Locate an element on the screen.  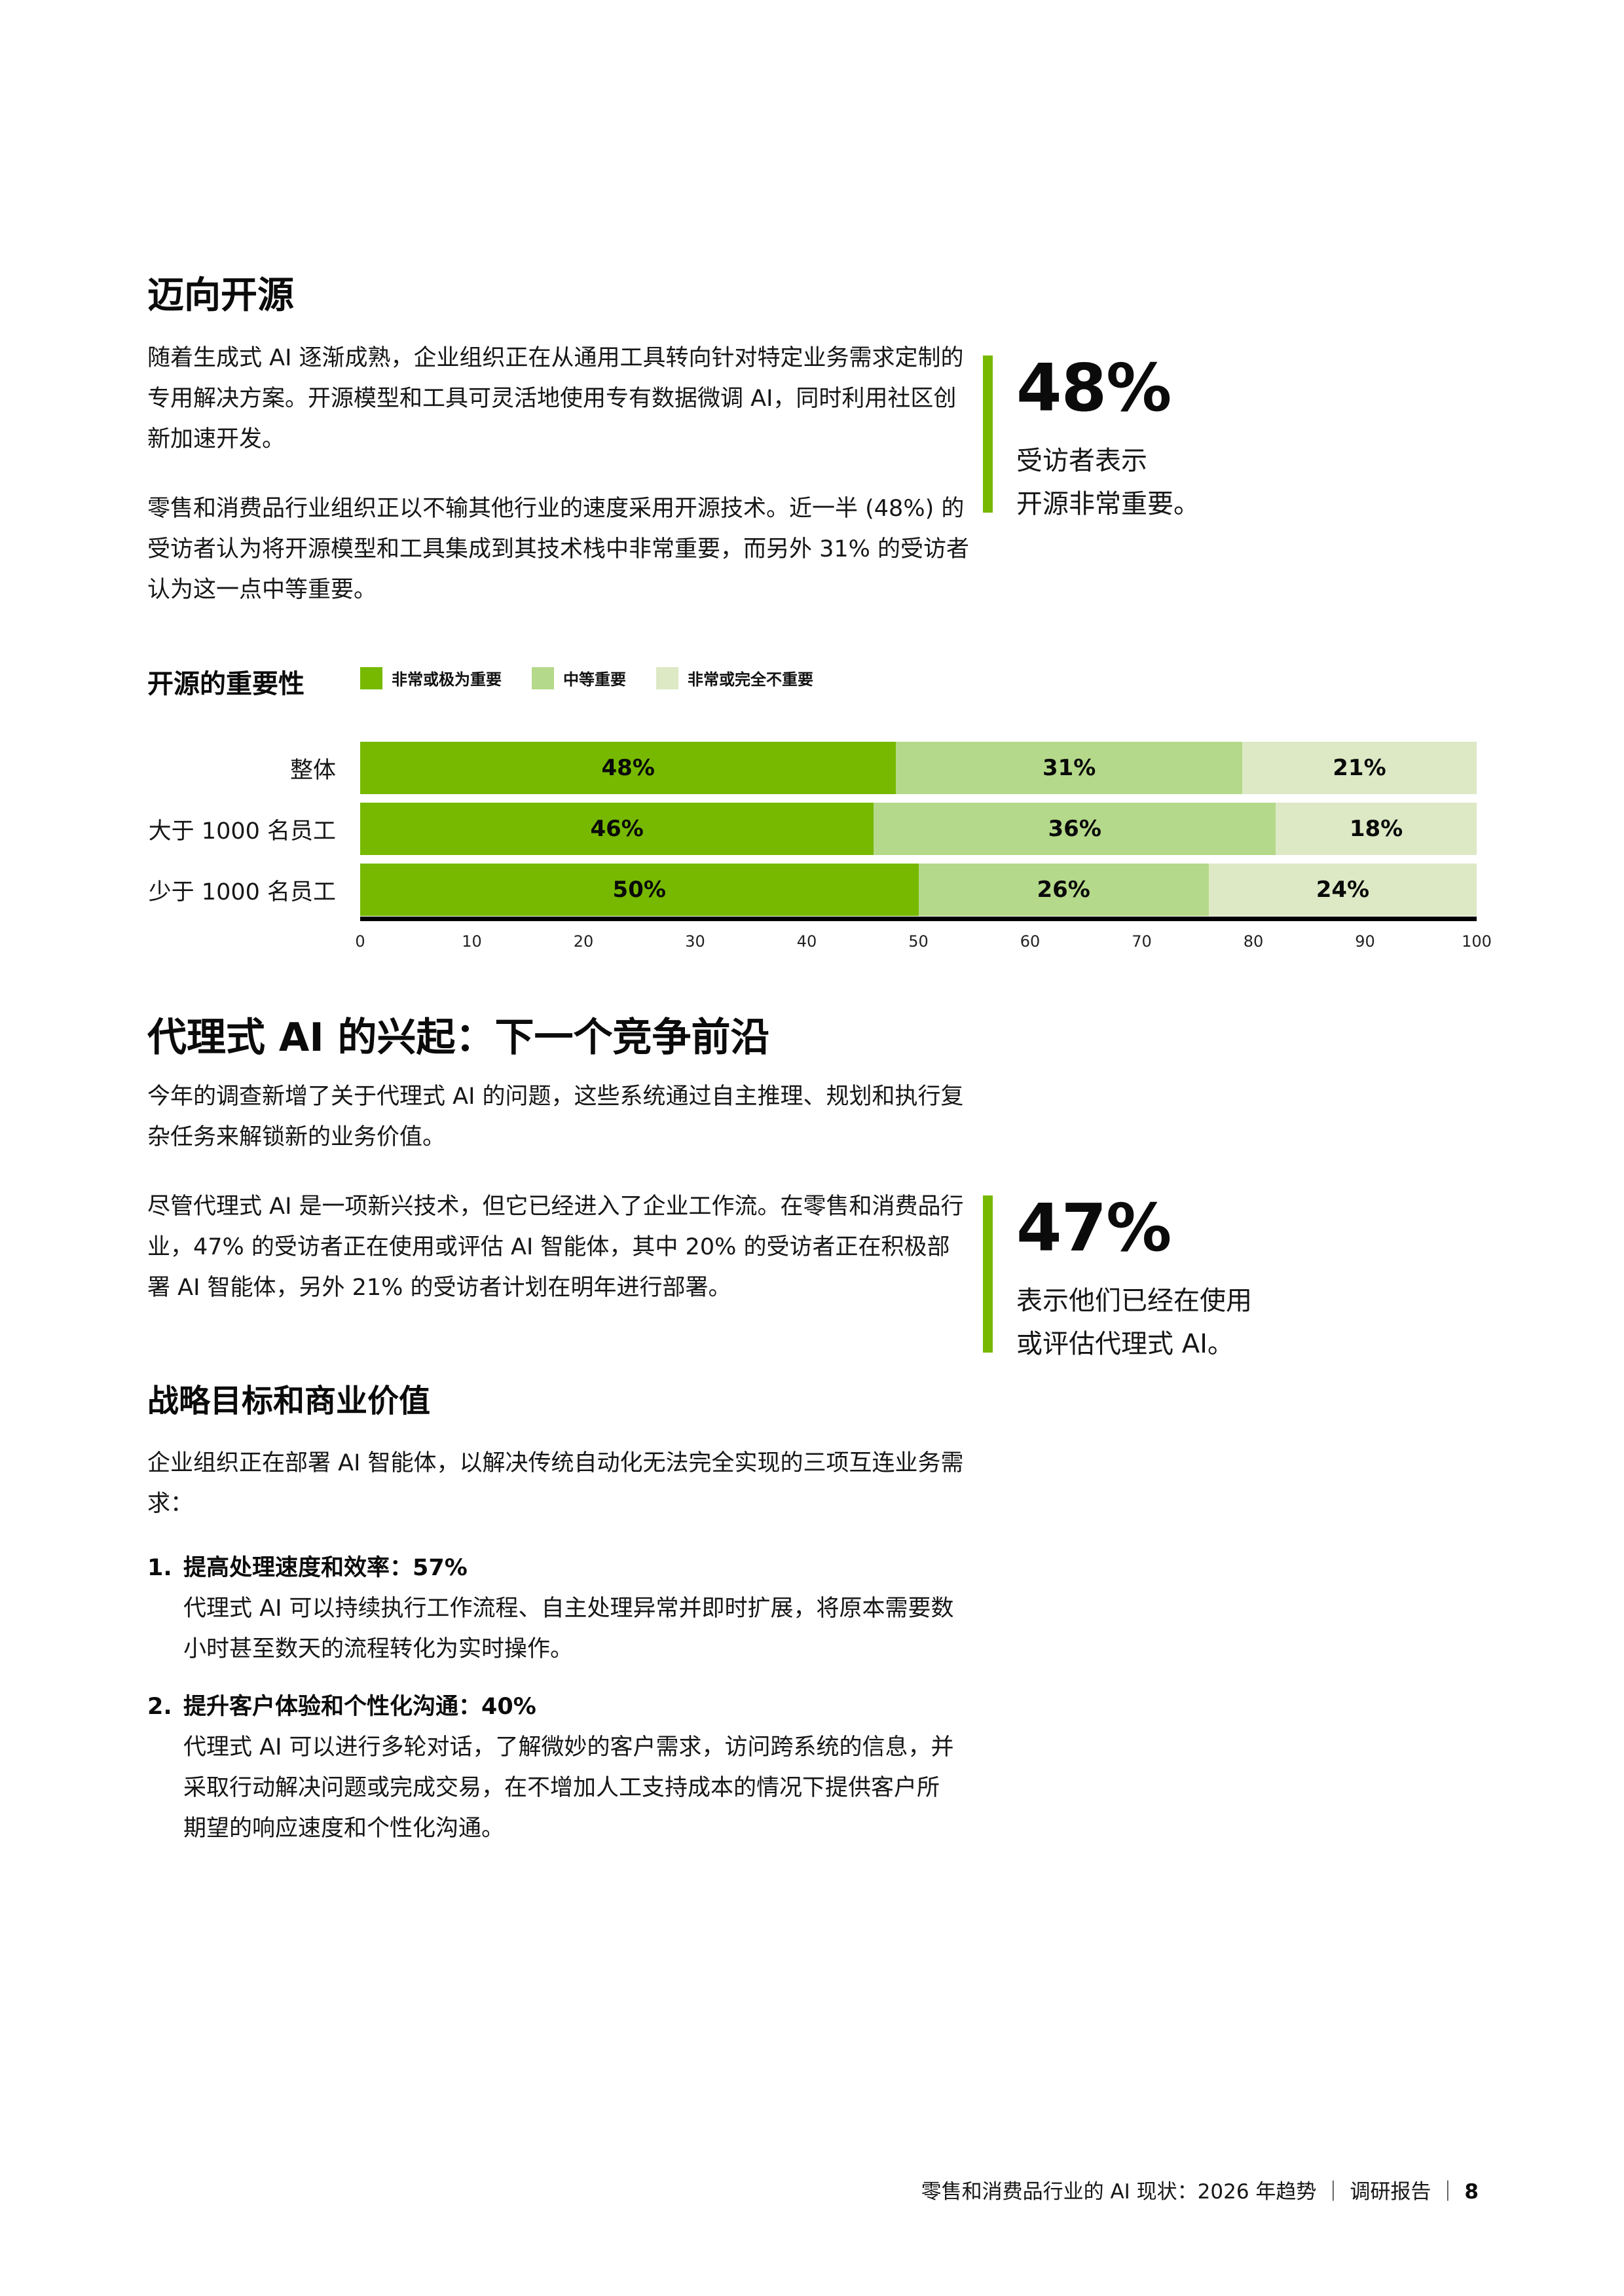
legend-item-low: 非常或完全不重要 is located at coordinates (734, 677).